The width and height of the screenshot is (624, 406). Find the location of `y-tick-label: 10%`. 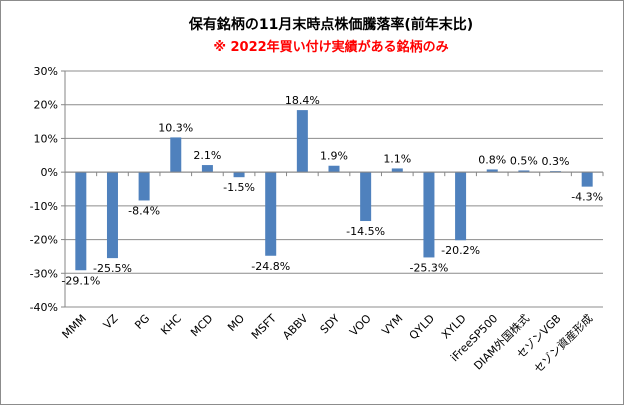

y-tick-label: 10% is located at coordinates (46, 138).